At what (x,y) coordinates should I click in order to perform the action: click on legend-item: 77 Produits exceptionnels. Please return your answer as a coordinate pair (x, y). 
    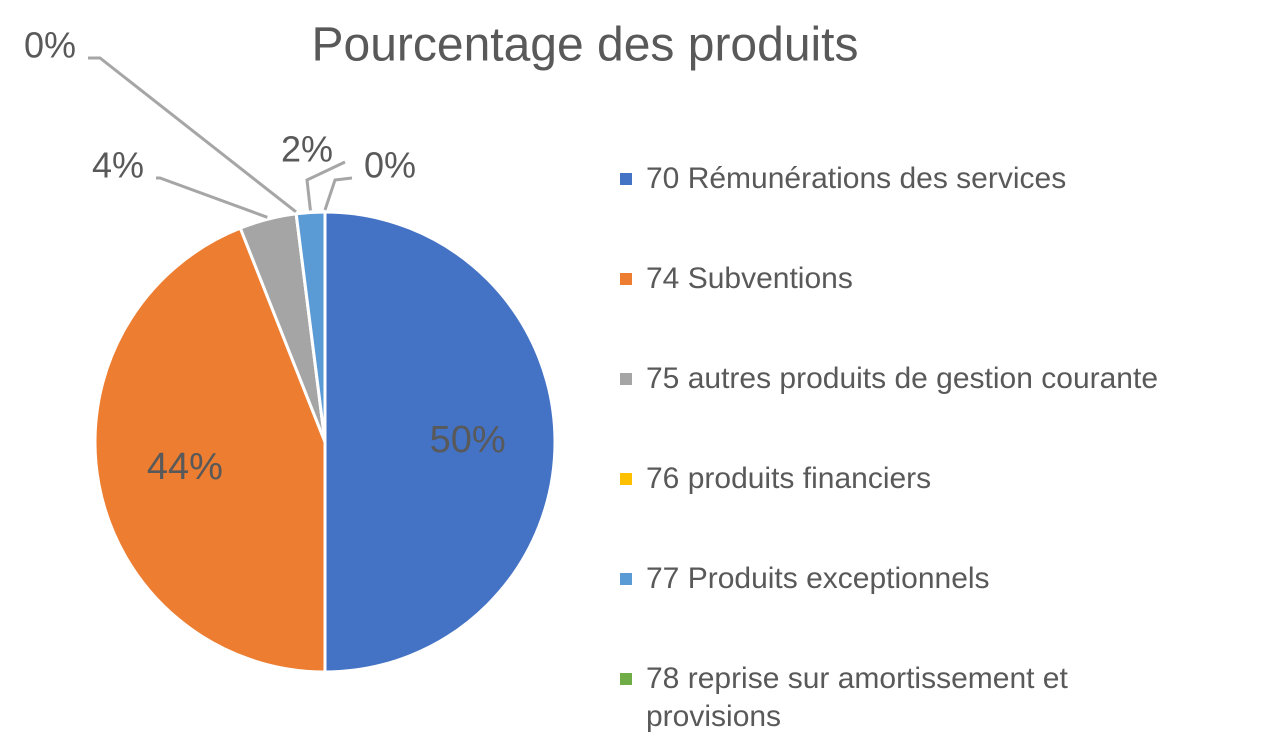
    Looking at the image, I should click on (805, 579).